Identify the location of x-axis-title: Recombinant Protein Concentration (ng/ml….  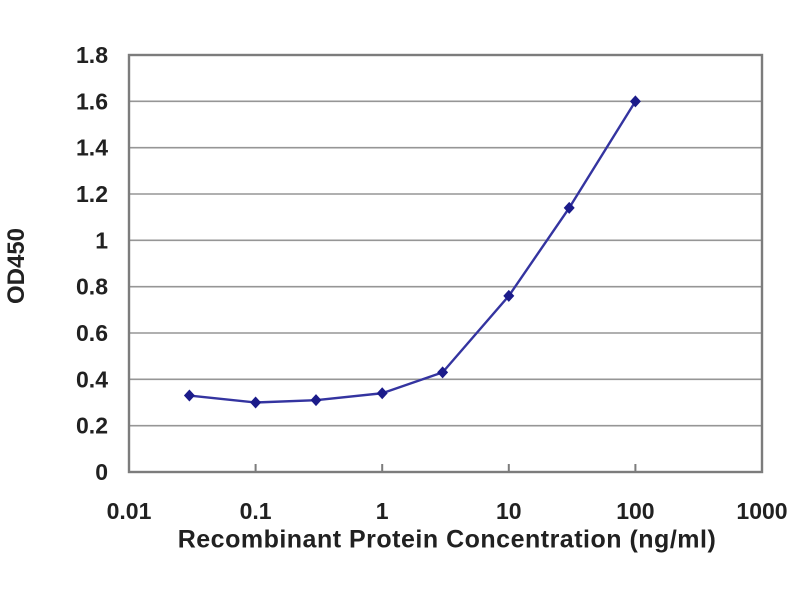
(447, 539).